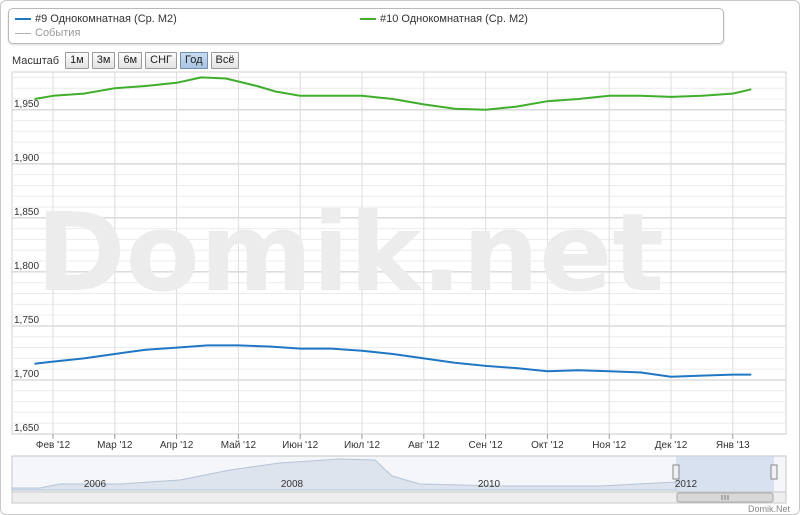  I want to click on y-tick-label: 1,800, so click(26, 266).